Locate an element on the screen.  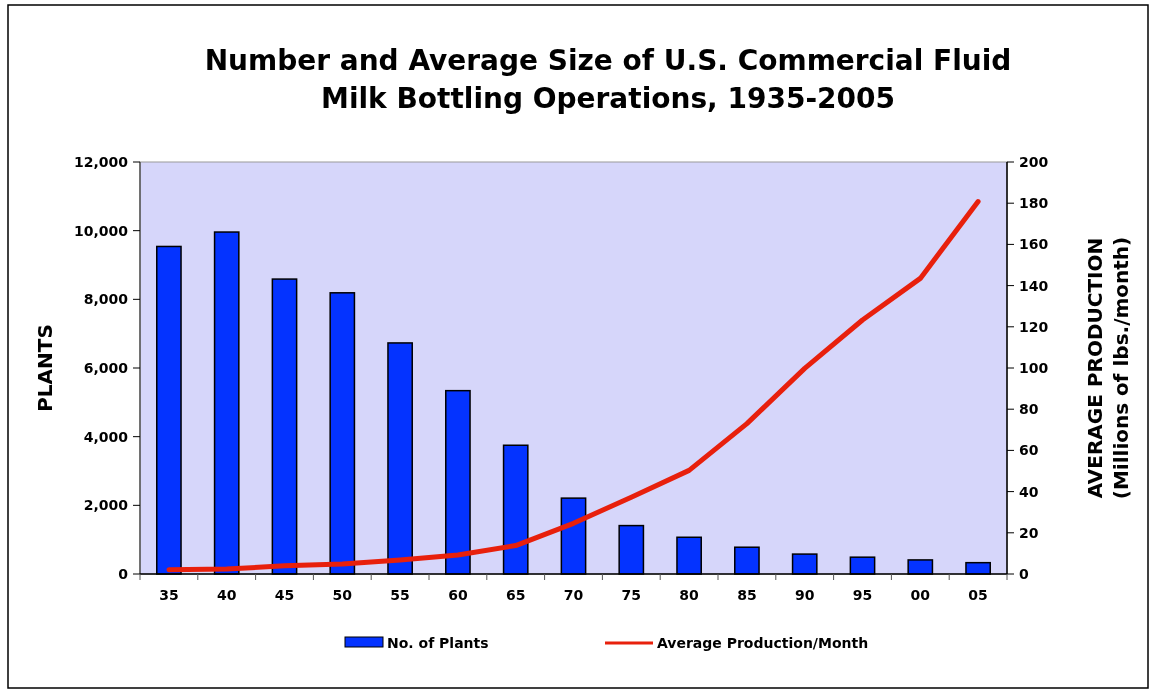
y2-tick-label: 180 is located at coordinates (1034, 203).